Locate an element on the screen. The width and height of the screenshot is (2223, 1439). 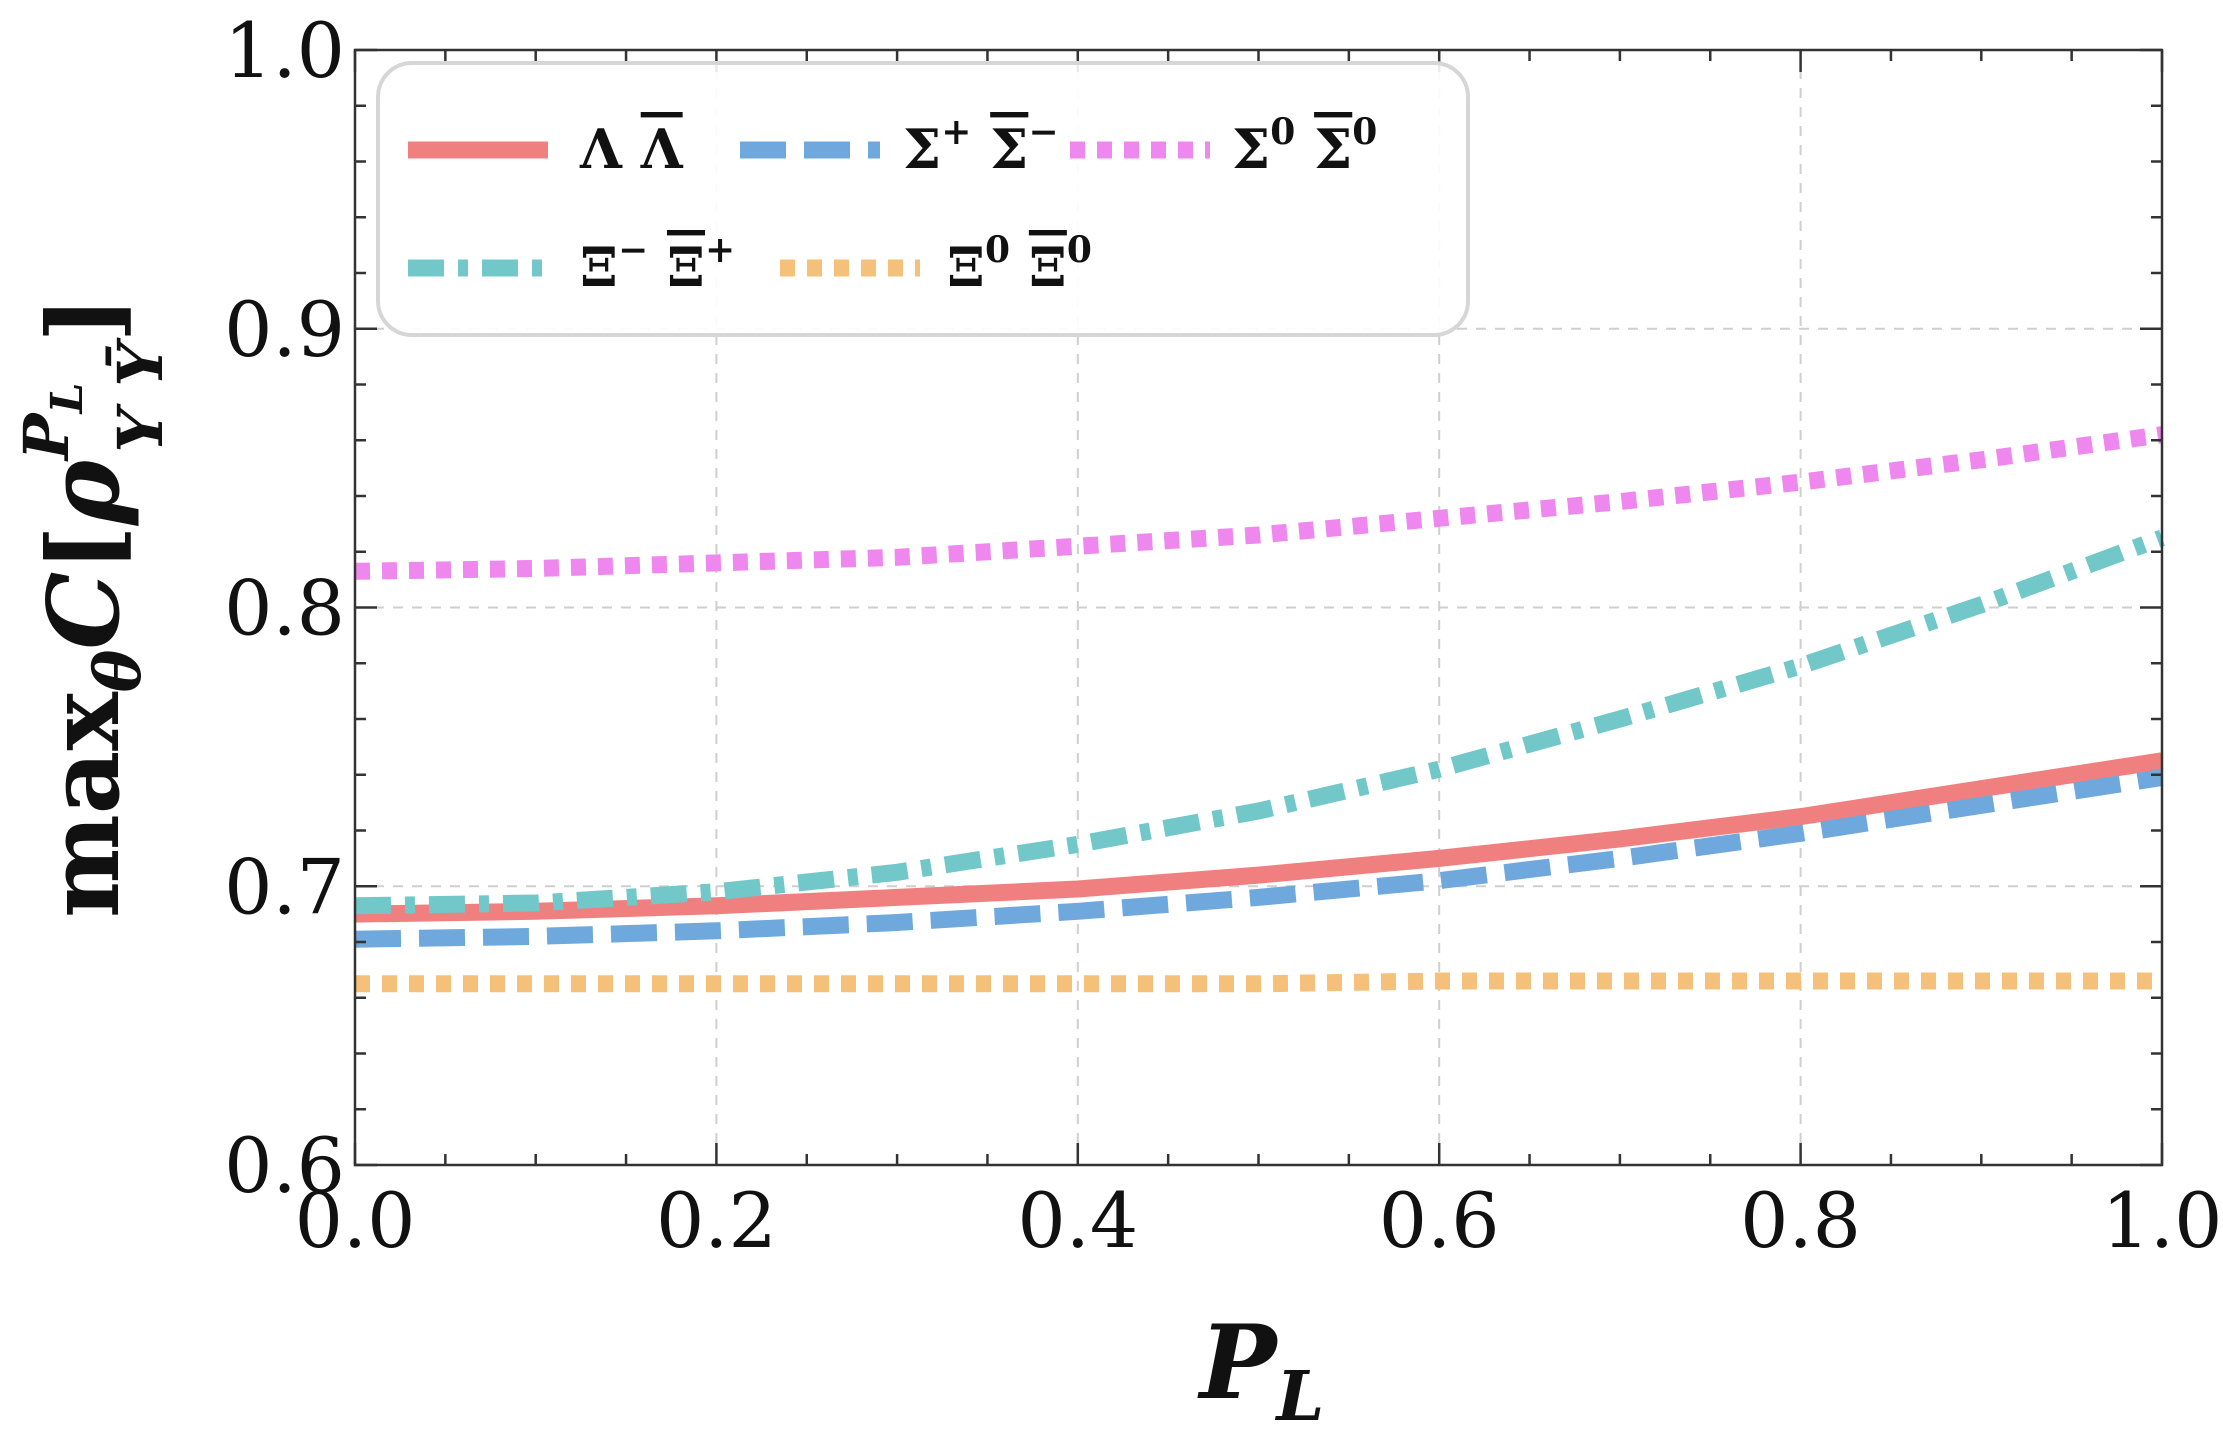
legend: Λ Λ Σ+ Σ− Σ0 Σ0 Ξ− Ξ+ Ξ0 Ξ0 is located at coordinates (923, 199).